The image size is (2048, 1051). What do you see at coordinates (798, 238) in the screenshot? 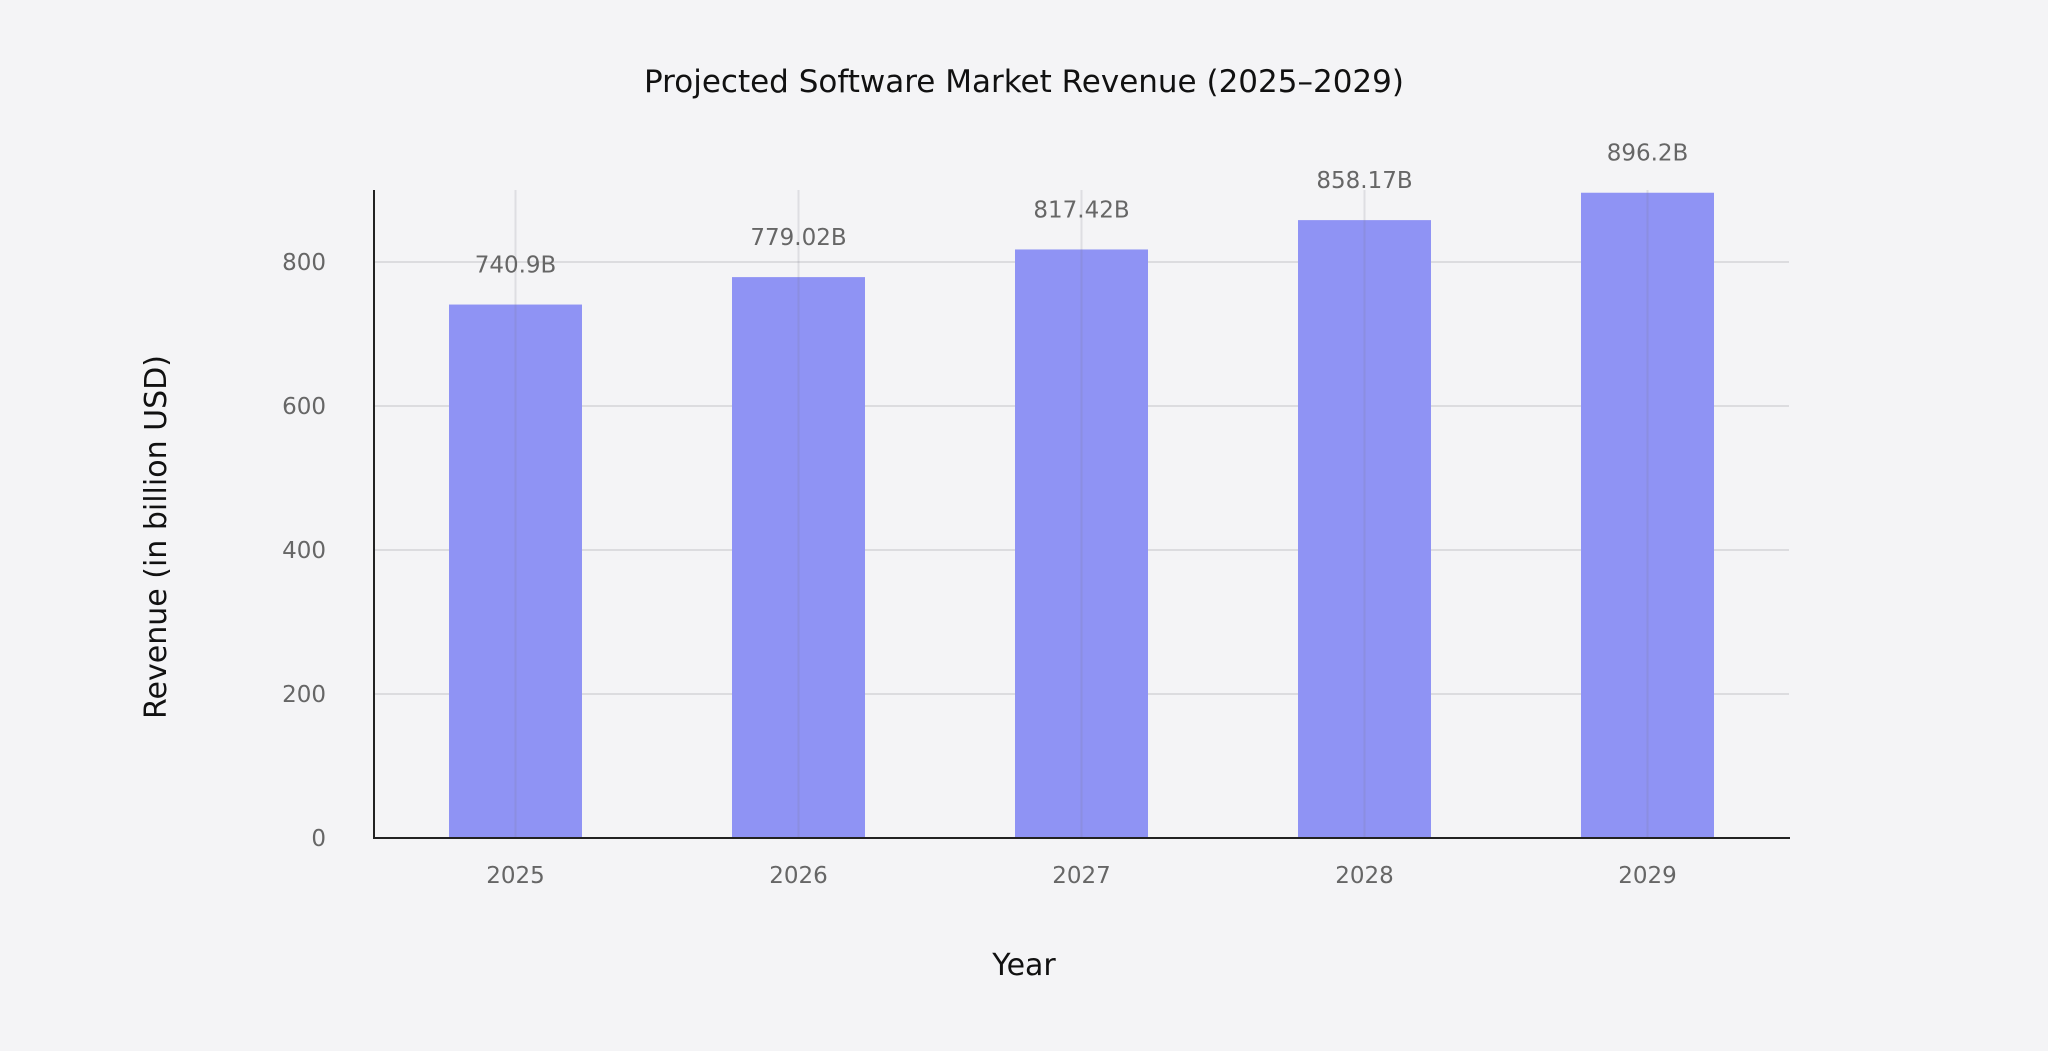
I see `data-label: 779.02B` at bounding box center [798, 238].